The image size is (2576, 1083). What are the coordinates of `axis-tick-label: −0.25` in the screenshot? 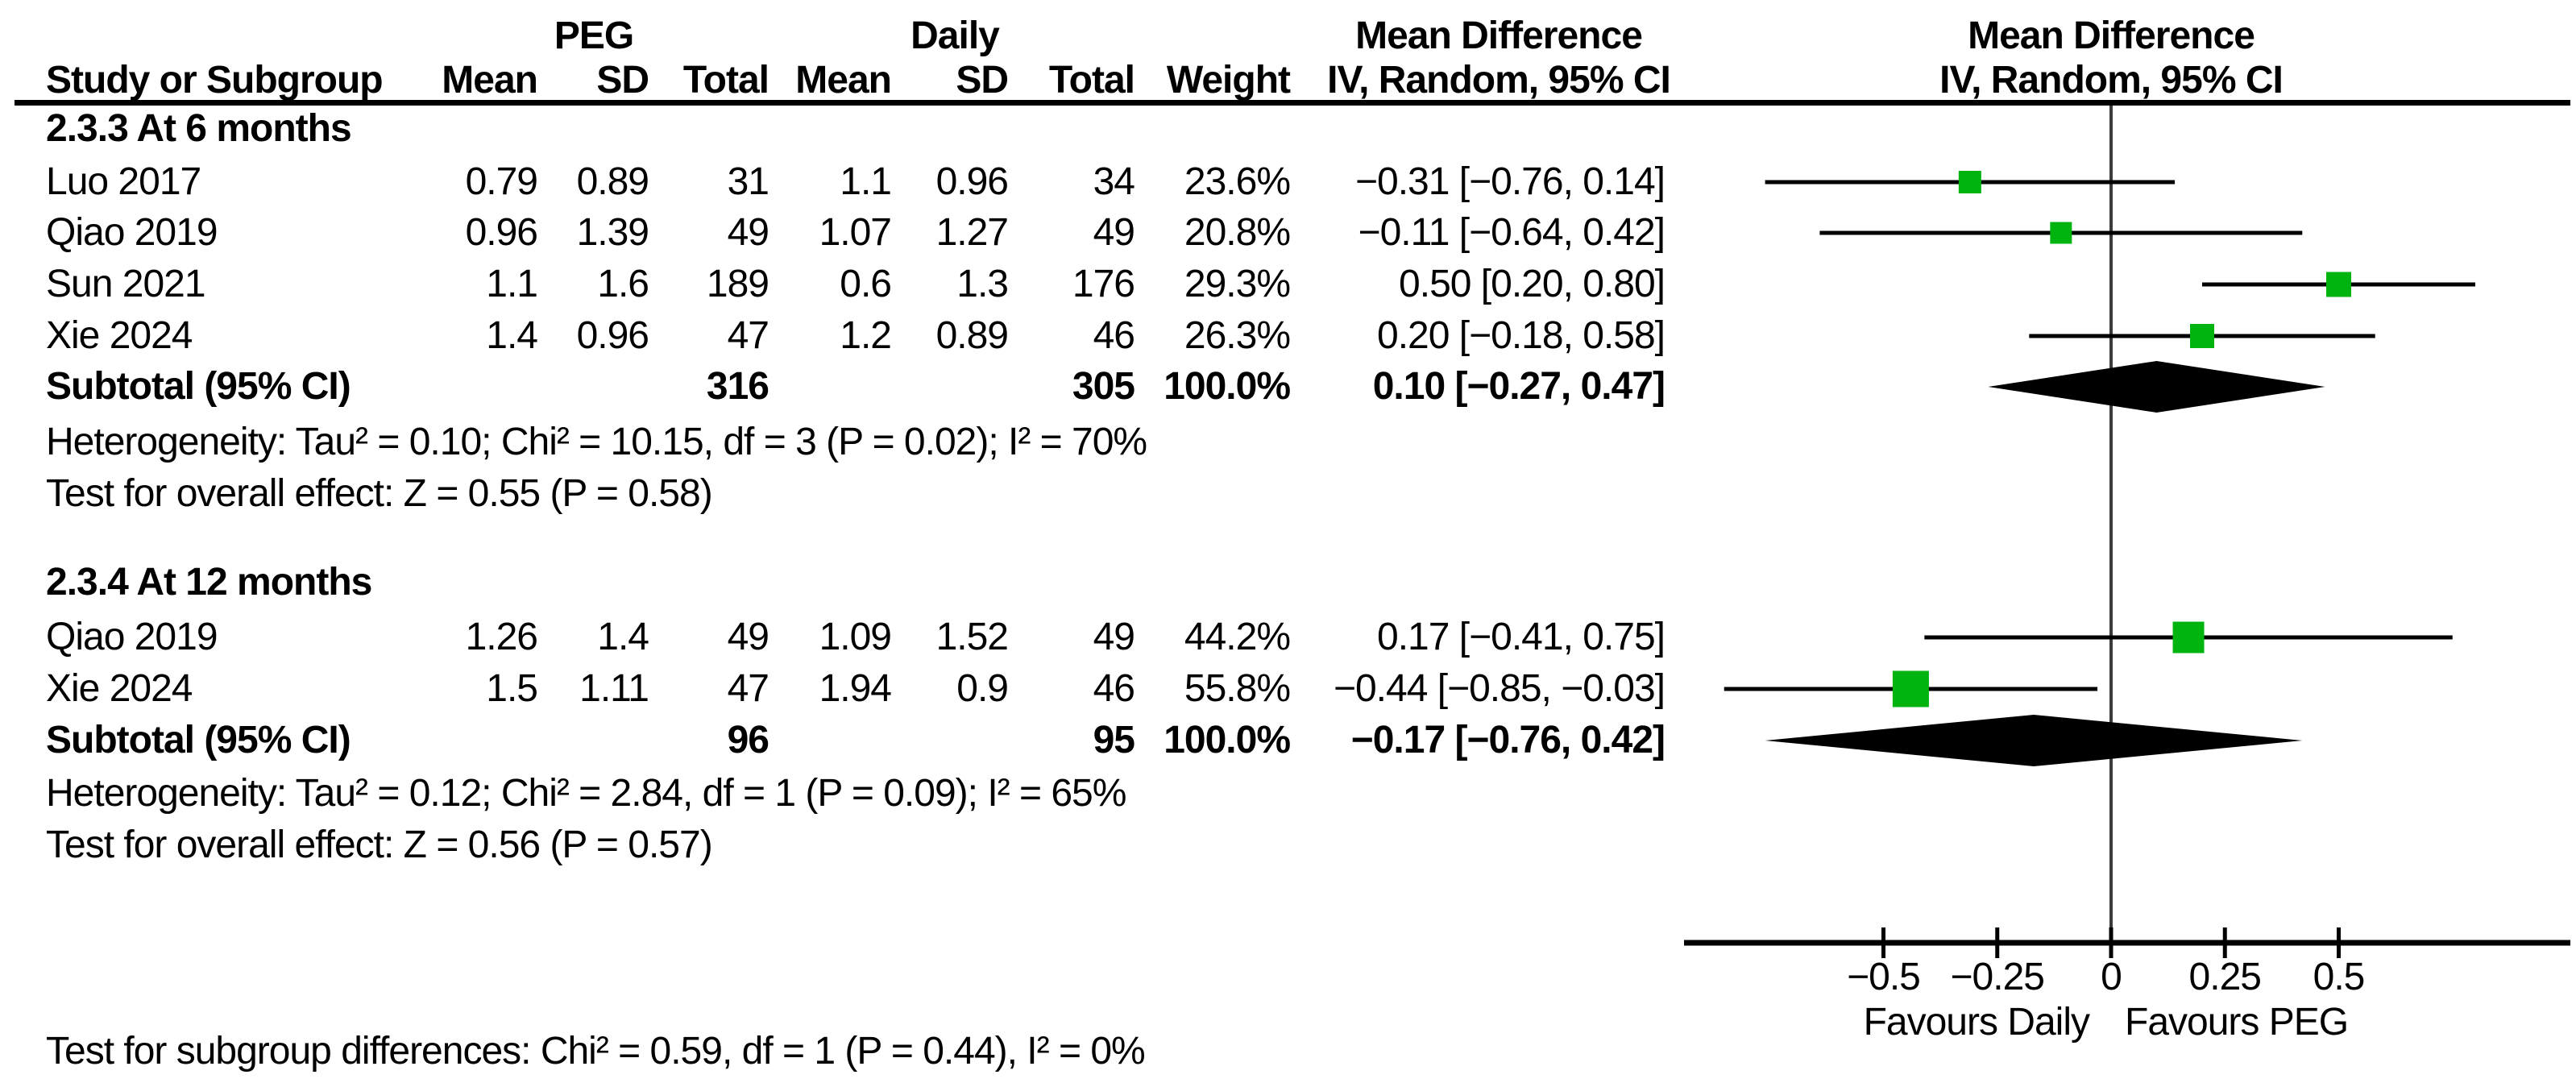 It's located at (1997, 977).